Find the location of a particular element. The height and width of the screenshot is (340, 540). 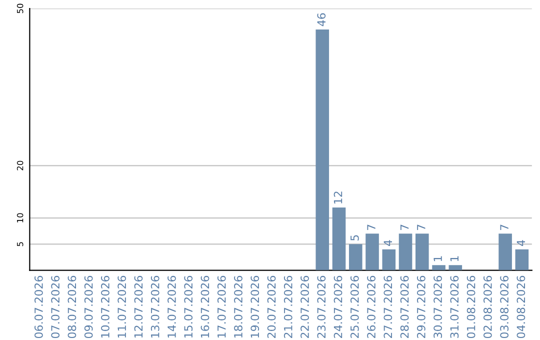

x-tick-label: 03.08.2026 is located at coordinates (504, 307).